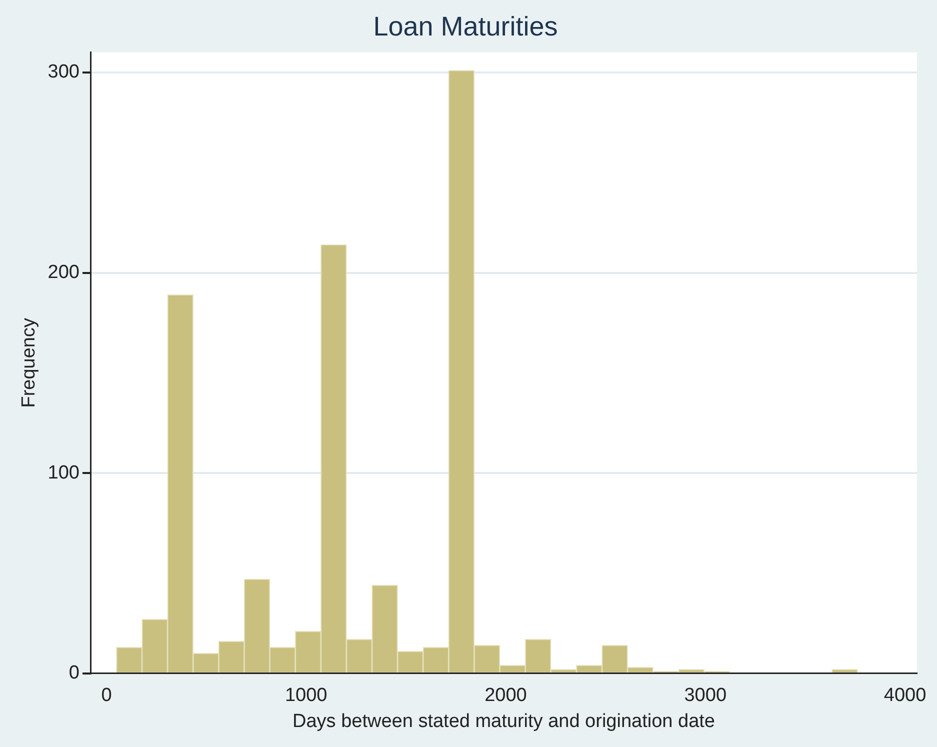 Image resolution: width=937 pixels, height=747 pixels. I want to click on x-tick-label: 1000, so click(306, 695).